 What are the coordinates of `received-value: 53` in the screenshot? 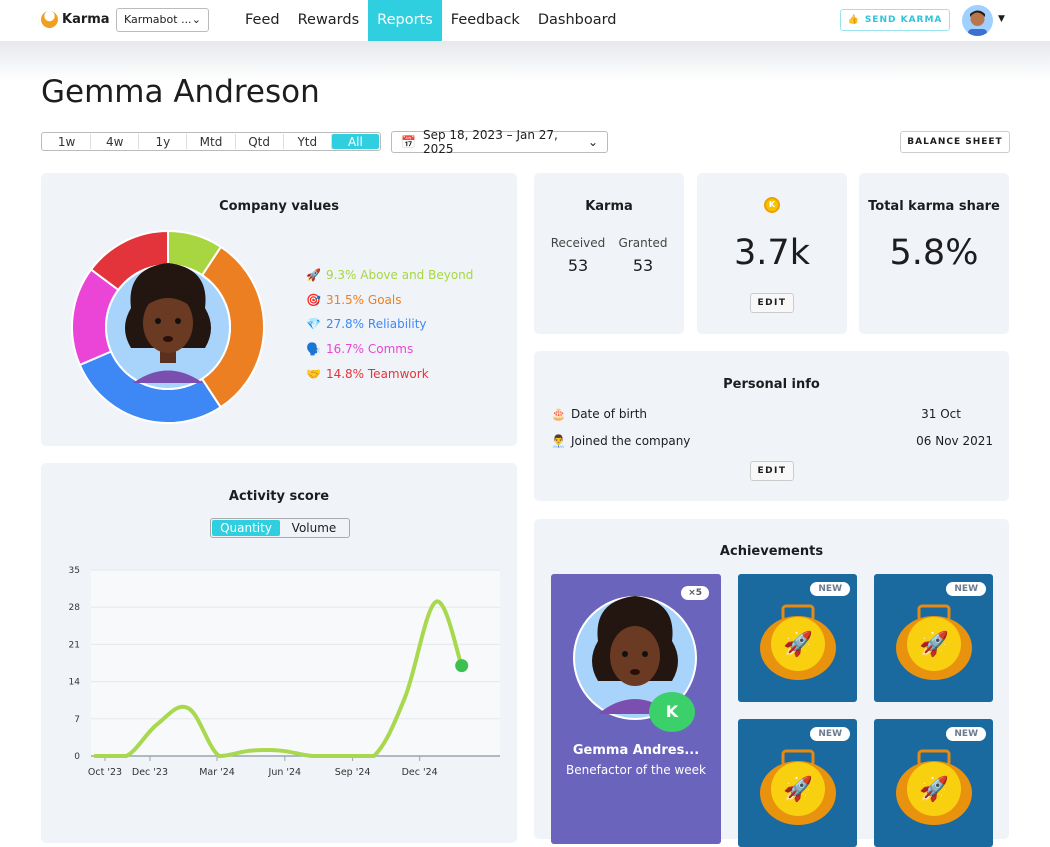 It's located at (578, 265).